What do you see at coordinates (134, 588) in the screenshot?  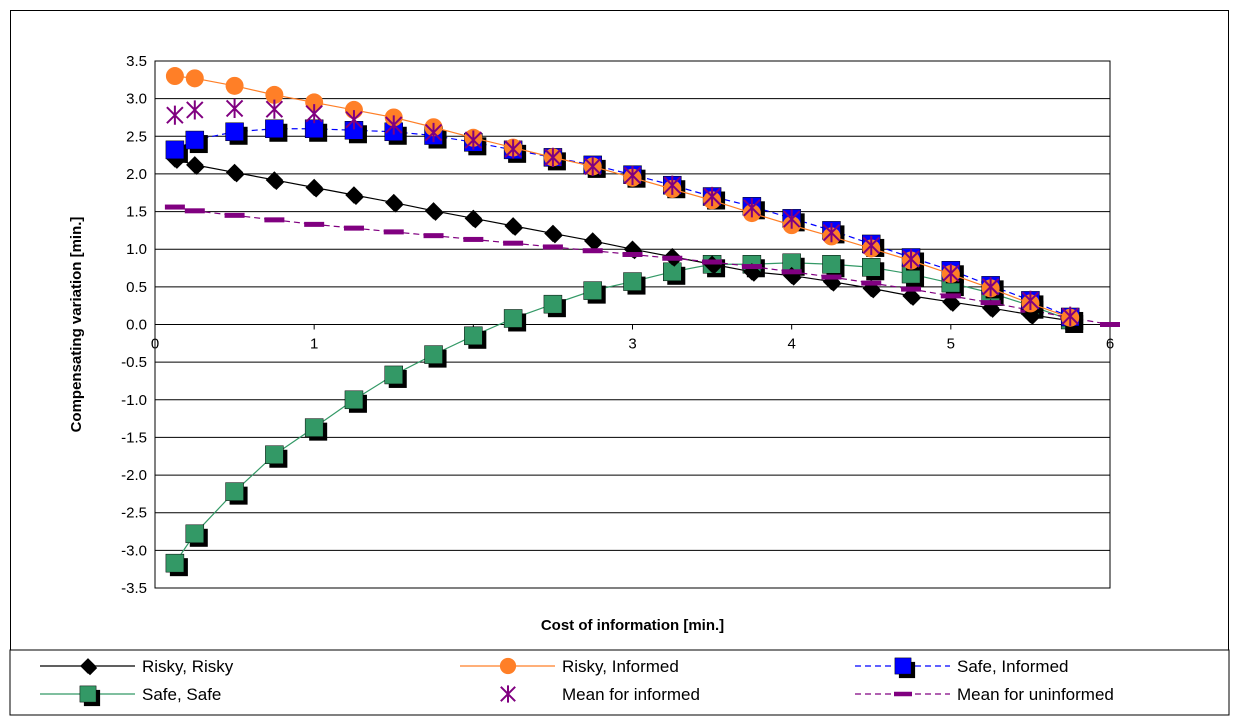 I see `y-tick-label: -3.5` at bounding box center [134, 588].